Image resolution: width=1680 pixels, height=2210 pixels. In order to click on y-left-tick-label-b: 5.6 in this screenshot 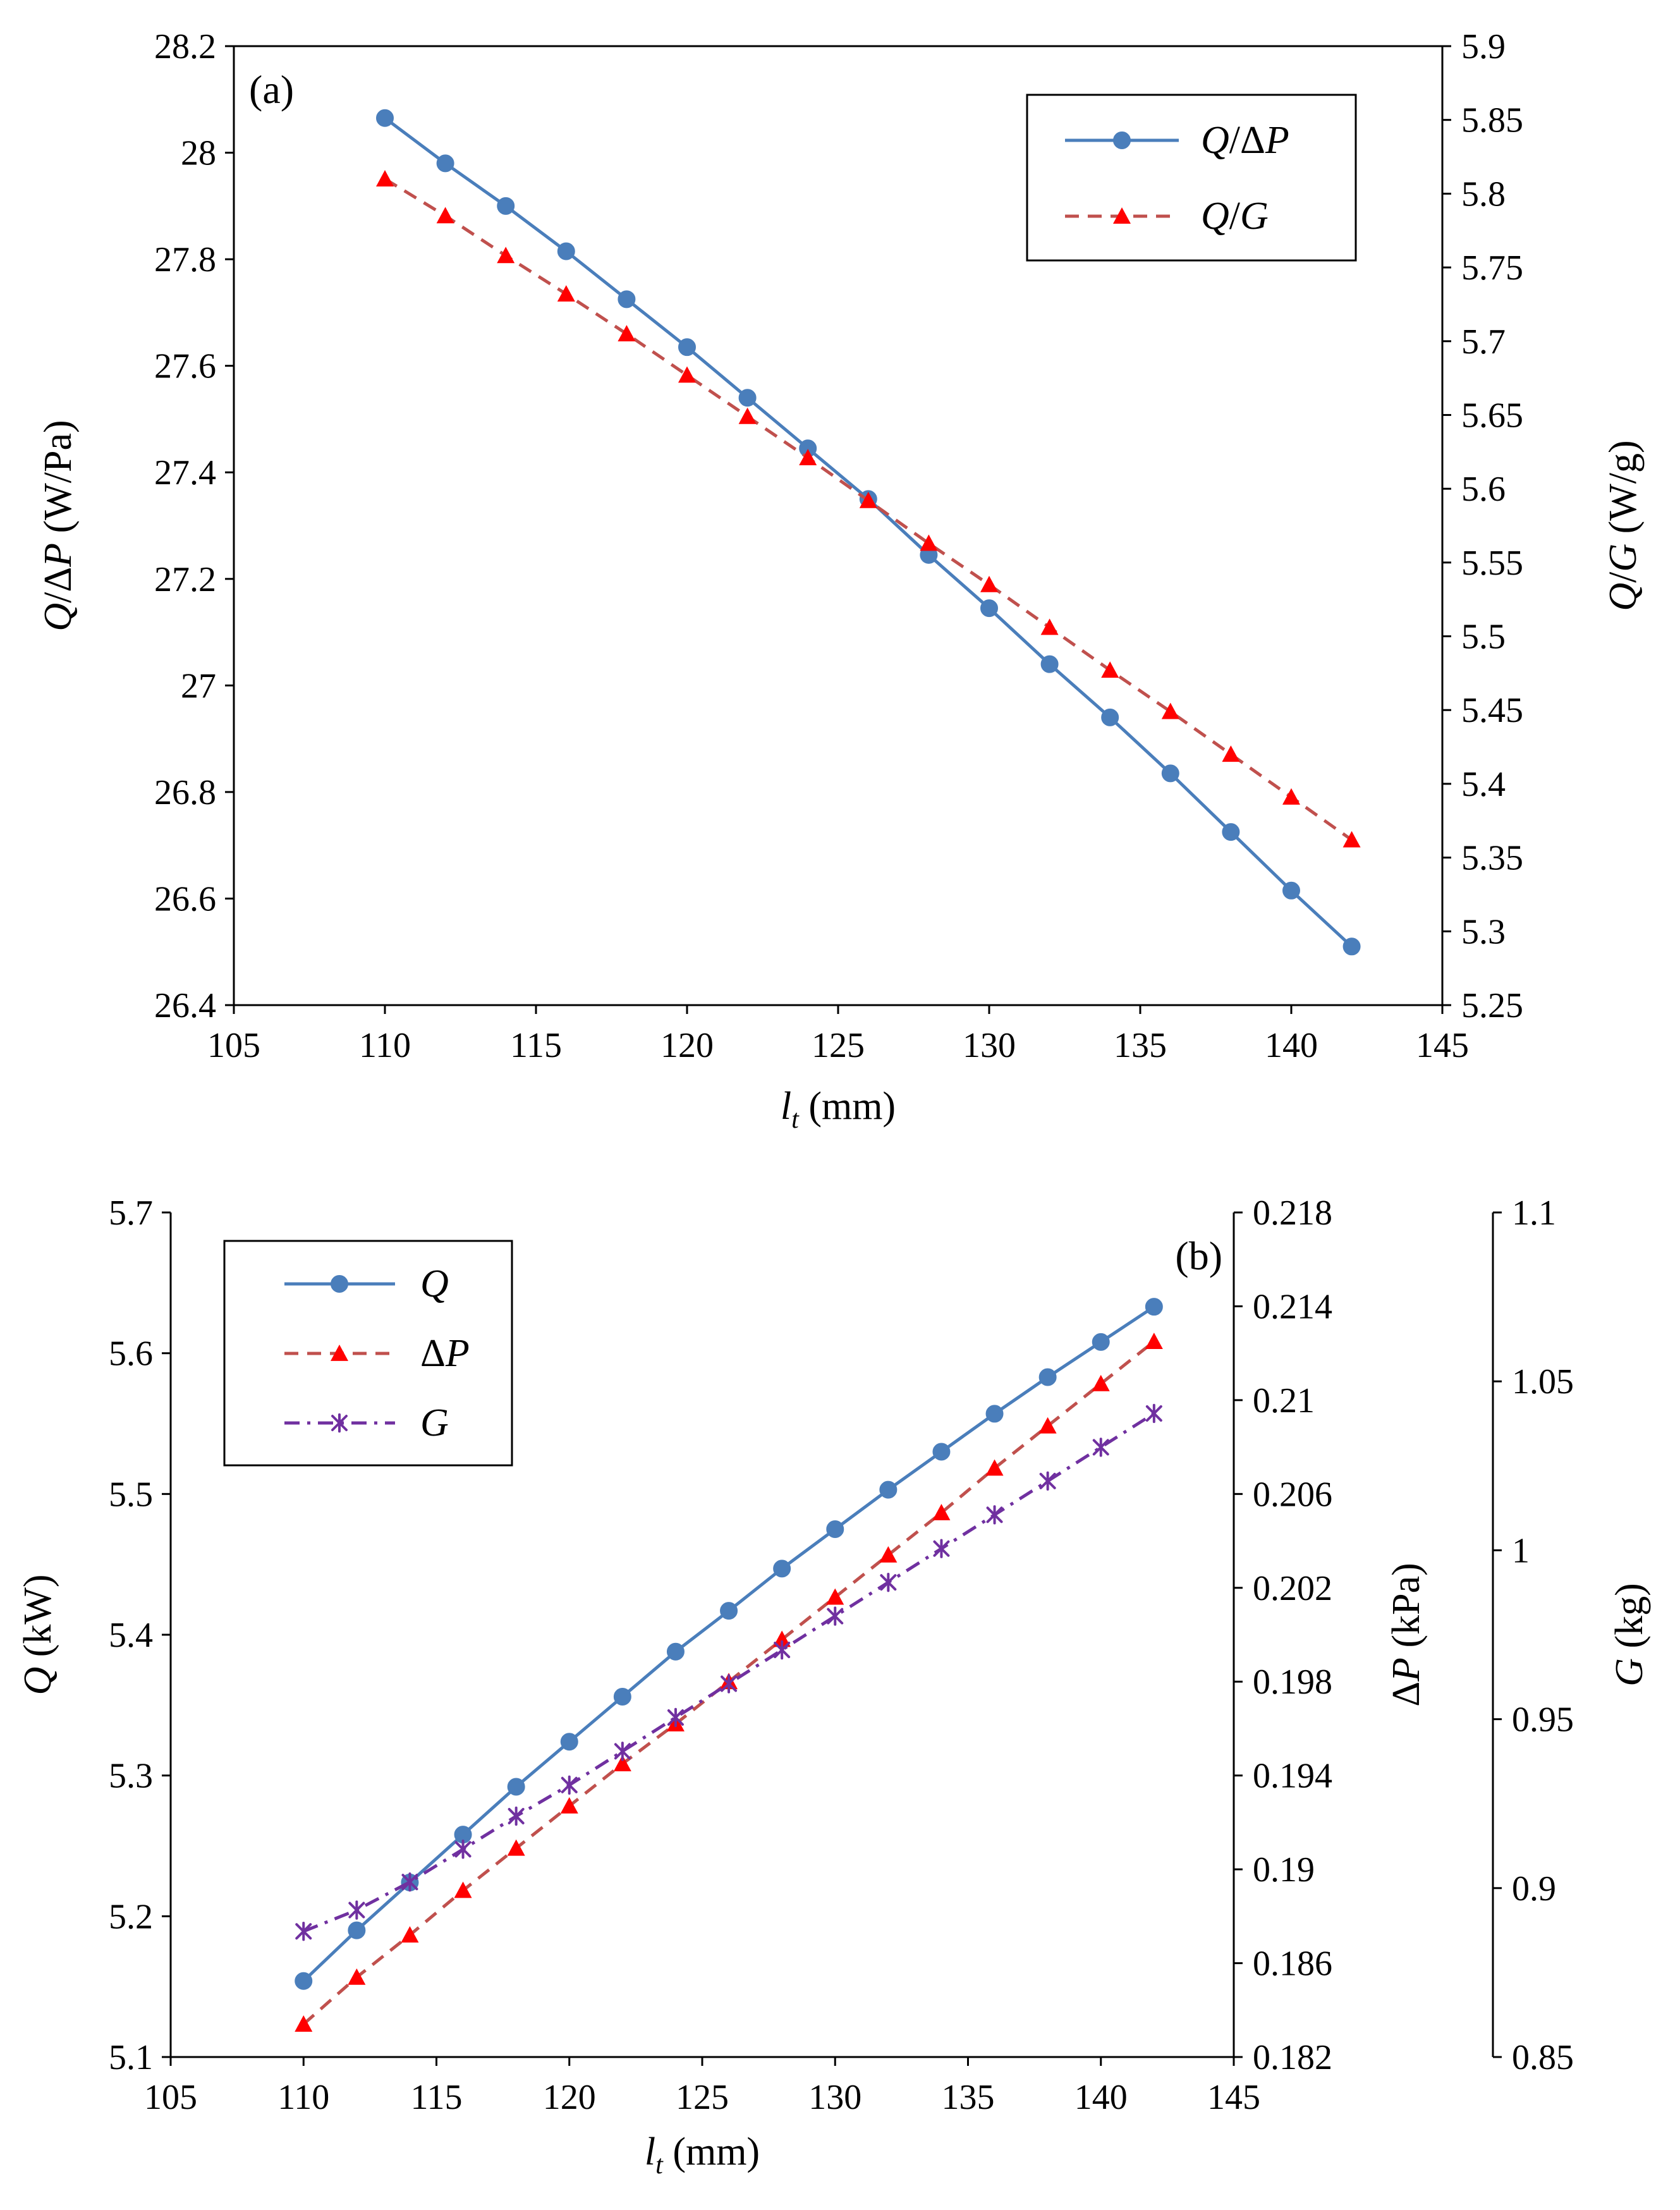, I will do `click(131, 1354)`.